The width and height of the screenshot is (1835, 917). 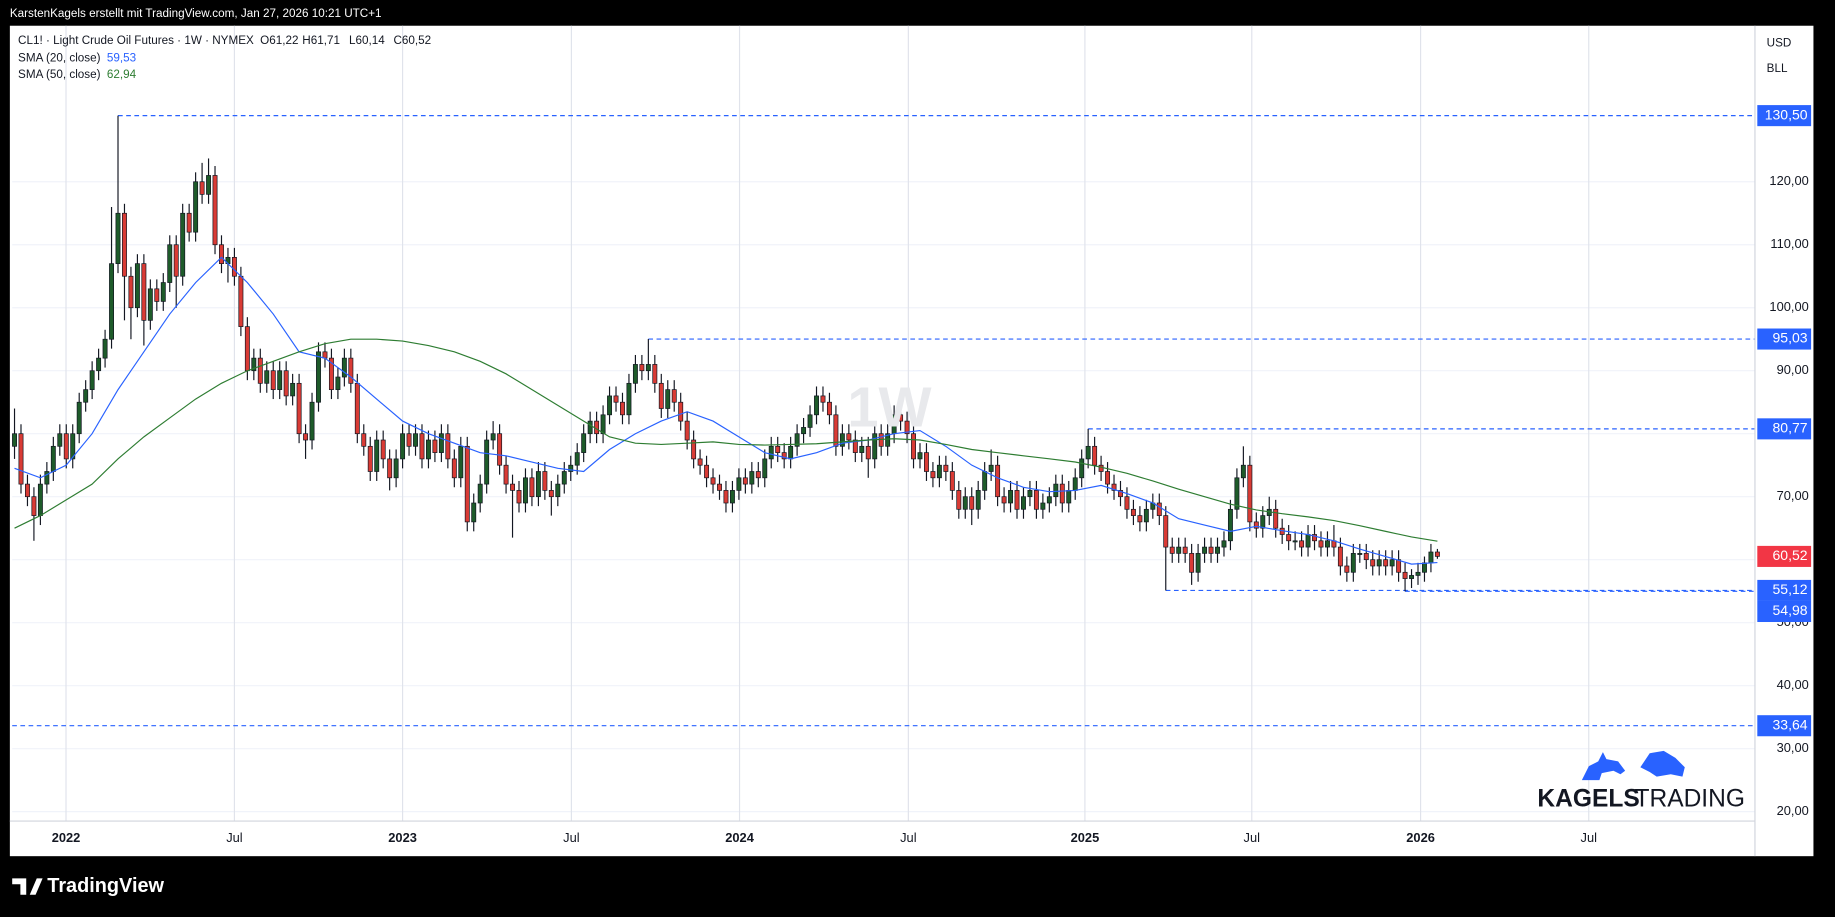 What do you see at coordinates (88, 886) in the screenshot?
I see `tradingview-logo: TradingView` at bounding box center [88, 886].